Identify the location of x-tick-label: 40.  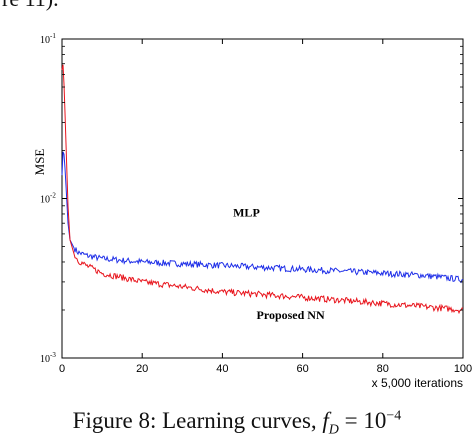
(222, 369).